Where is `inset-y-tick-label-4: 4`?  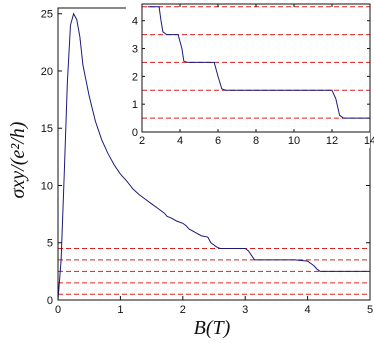 inset-y-tick-label-4: 4 is located at coordinates (135, 22).